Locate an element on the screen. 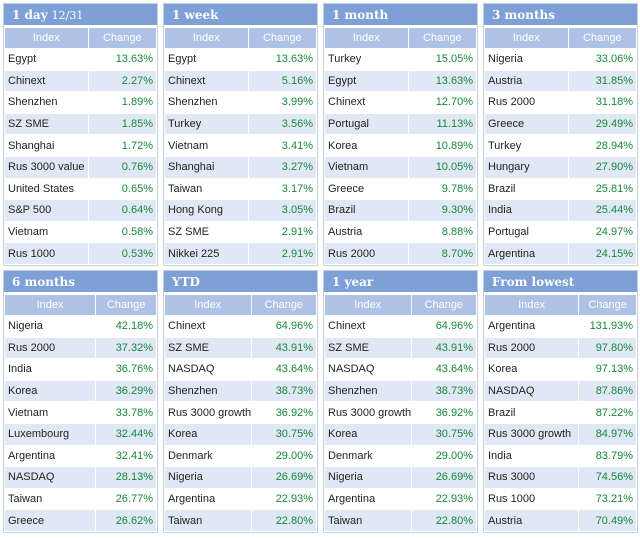 This screenshot has width=640, height=538. change-value: 0.76% is located at coordinates (122, 167).